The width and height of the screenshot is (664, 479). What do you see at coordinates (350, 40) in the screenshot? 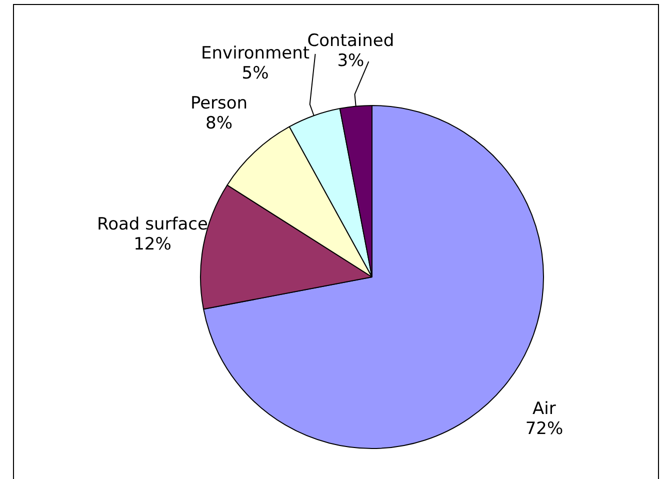
I see `slice-label: Contained` at bounding box center [350, 40].